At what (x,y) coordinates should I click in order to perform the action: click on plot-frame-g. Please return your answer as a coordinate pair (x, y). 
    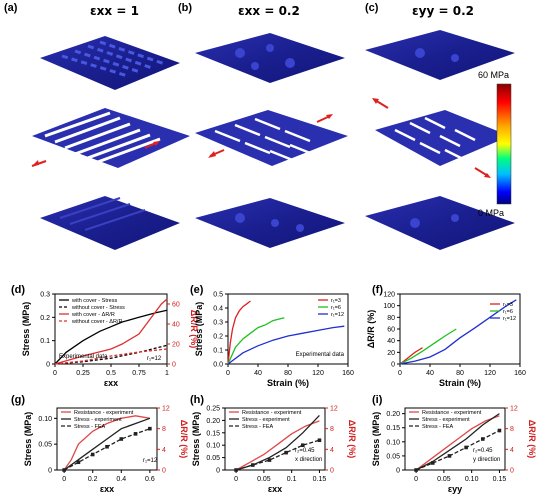
    Looking at the image, I should click on (107, 439).